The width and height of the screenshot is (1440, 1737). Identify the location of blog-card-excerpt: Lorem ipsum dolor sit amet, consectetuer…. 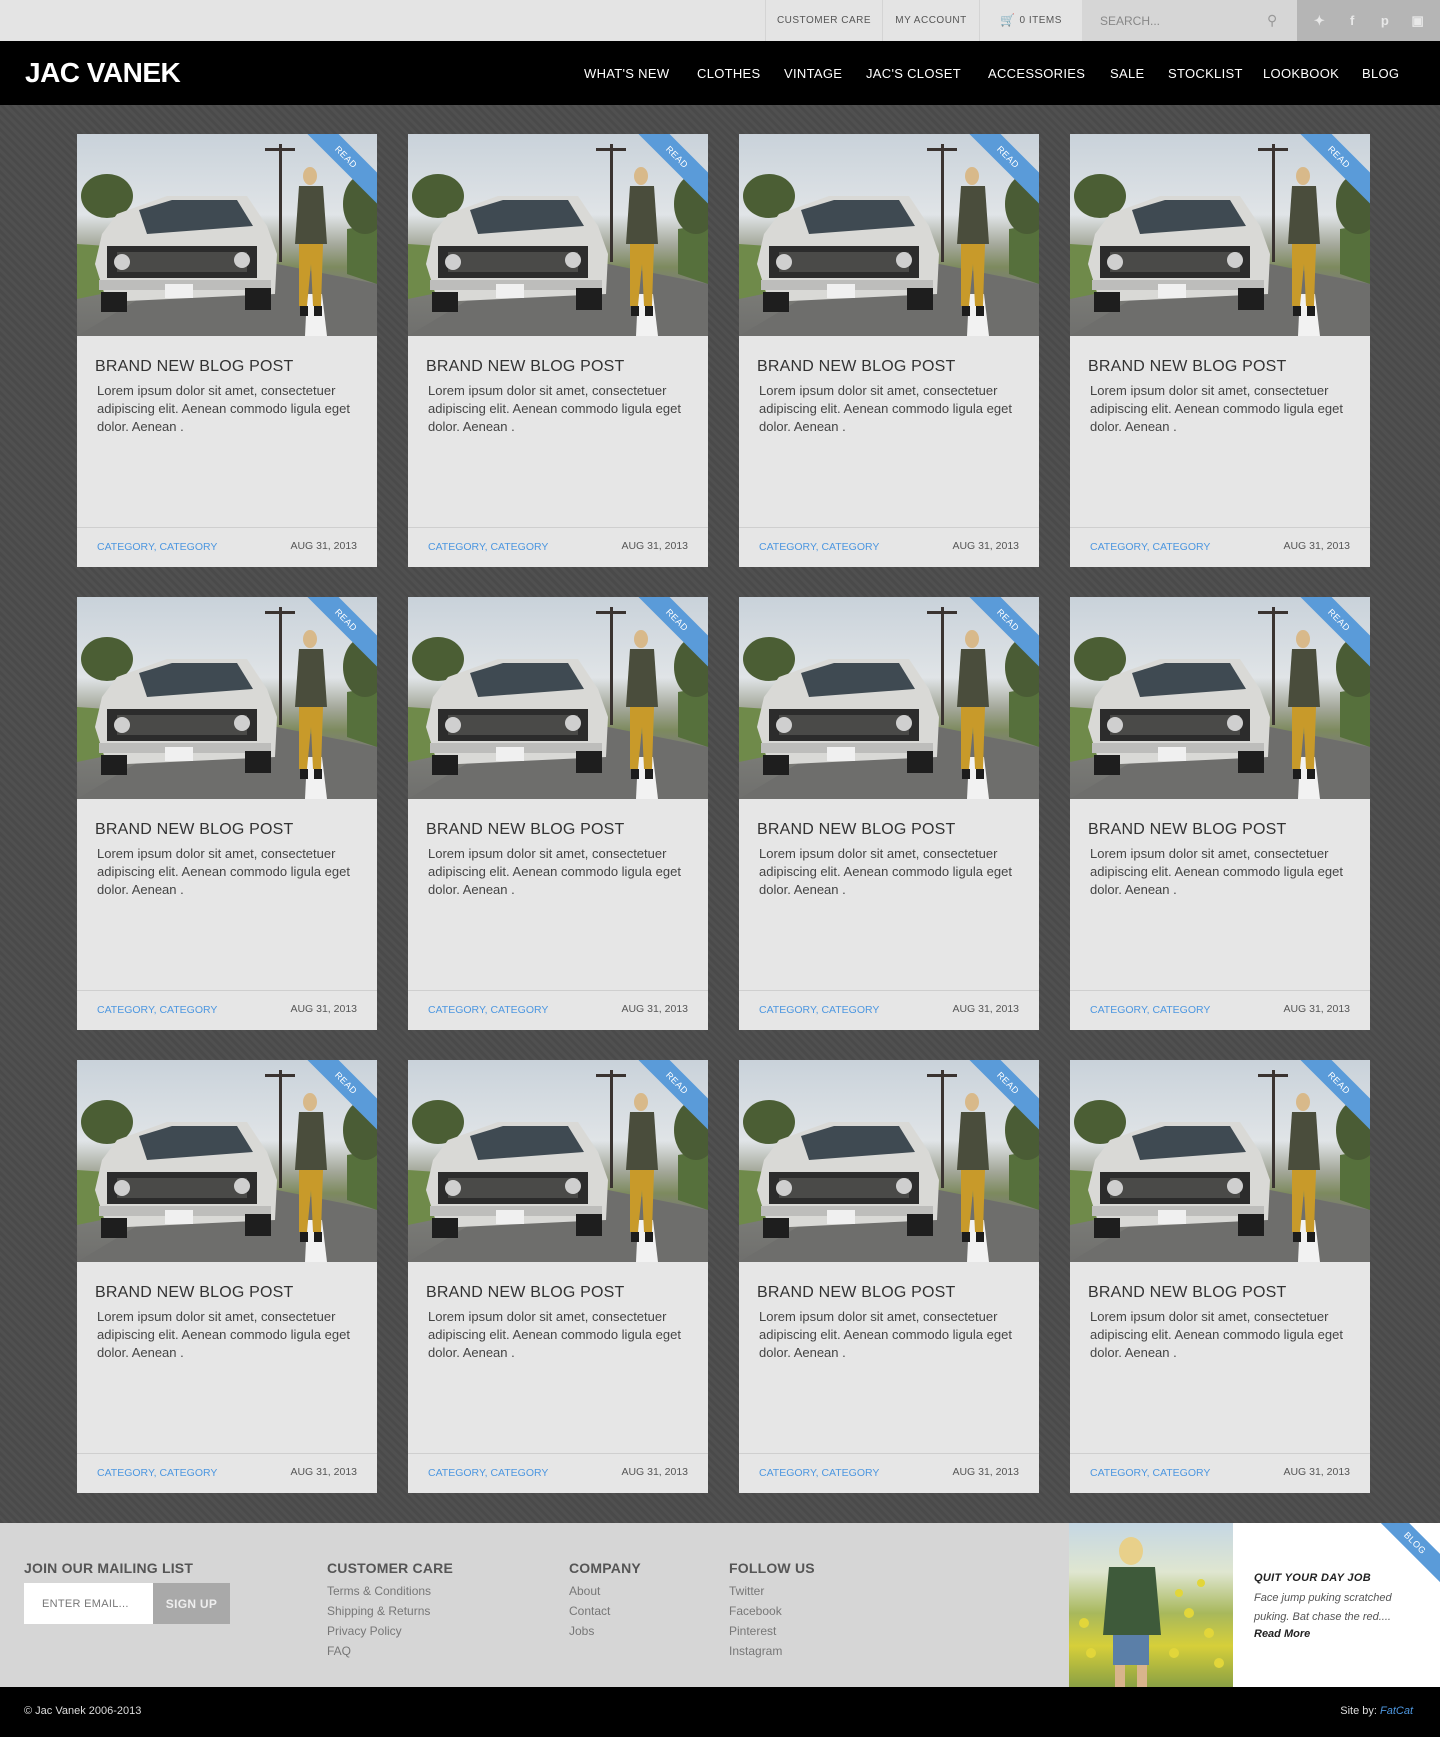
(554, 1334).